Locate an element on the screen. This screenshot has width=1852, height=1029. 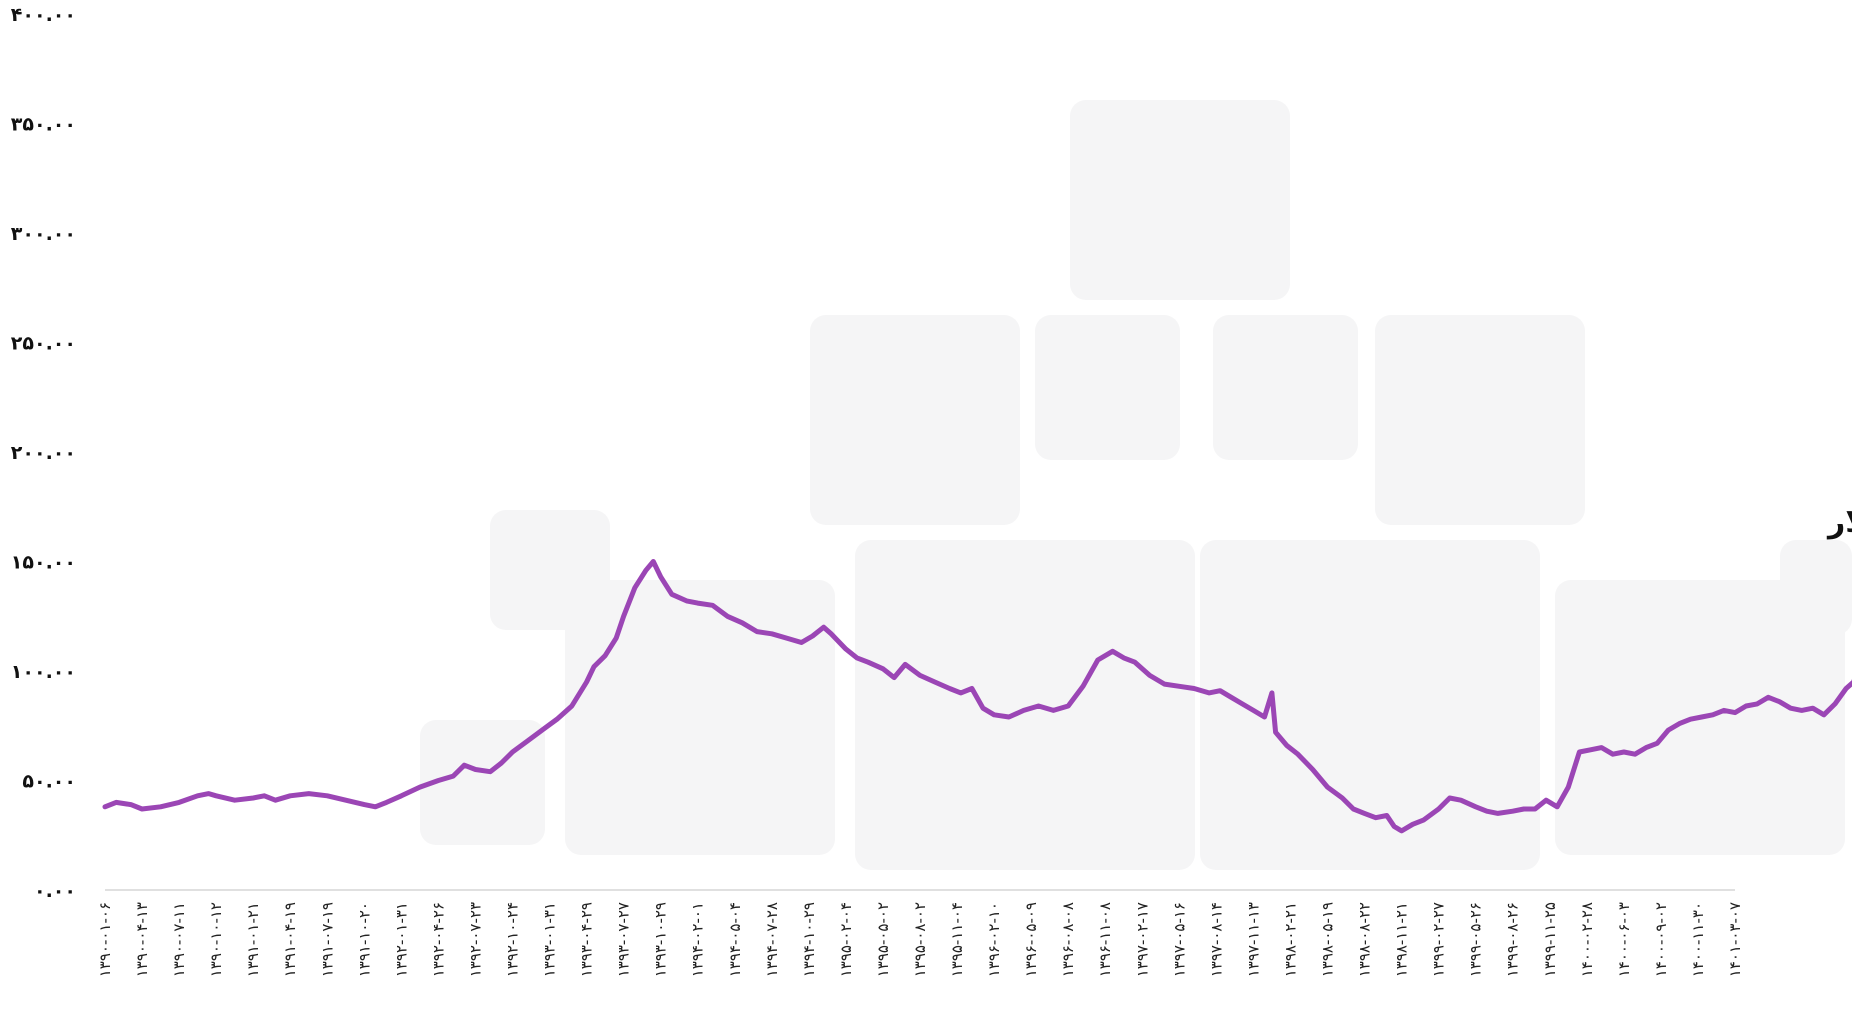
x-tick-label: ۱۳۹۷-۰۸-۱۴ is located at coordinates (1216, 939).